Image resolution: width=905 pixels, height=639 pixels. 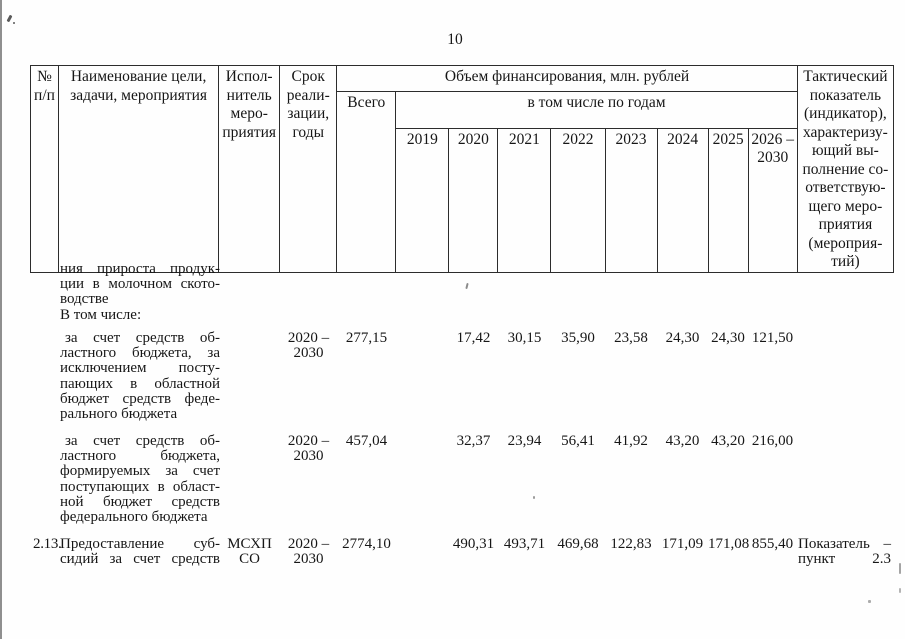 What do you see at coordinates (84, 299) in the screenshot?
I see `text-line: водстве` at bounding box center [84, 299].